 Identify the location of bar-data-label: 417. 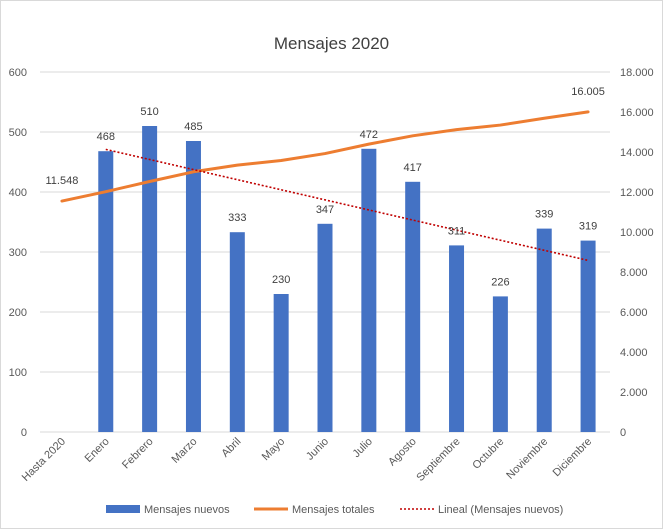
(413, 168).